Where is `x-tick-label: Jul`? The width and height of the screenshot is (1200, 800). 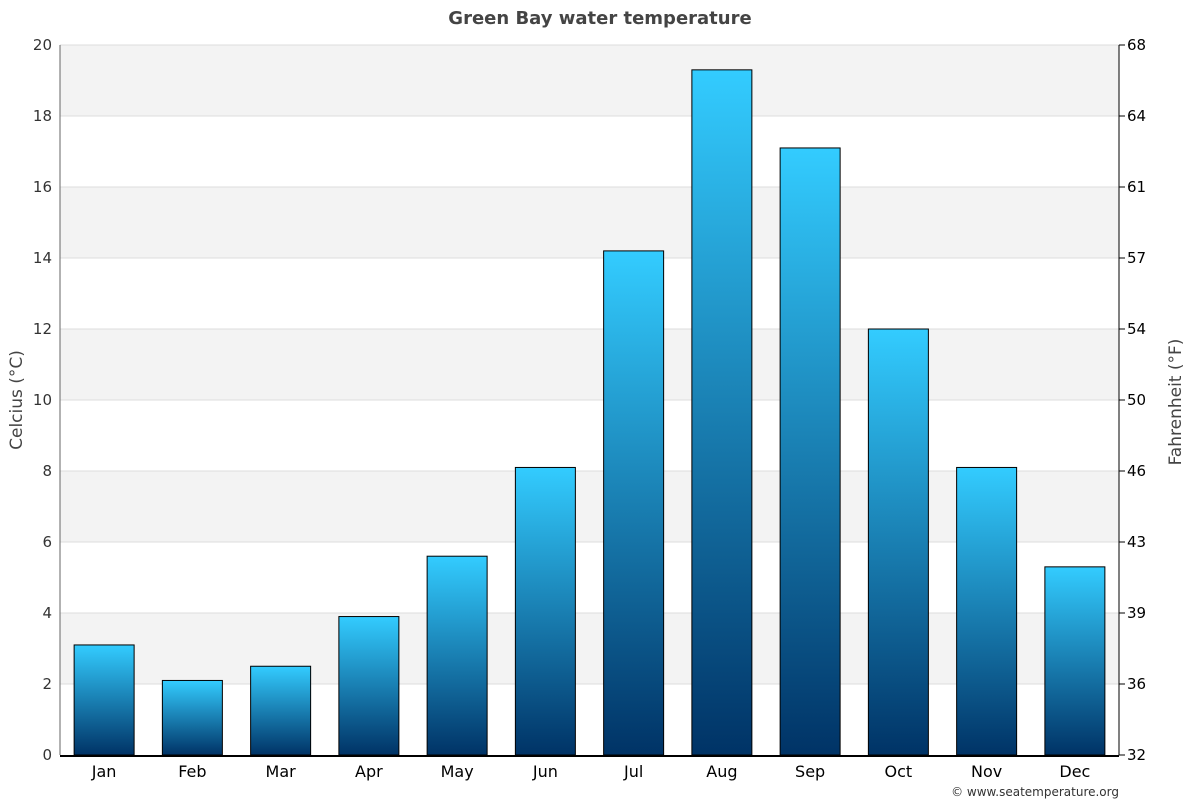 x-tick-label: Jul is located at coordinates (633, 771).